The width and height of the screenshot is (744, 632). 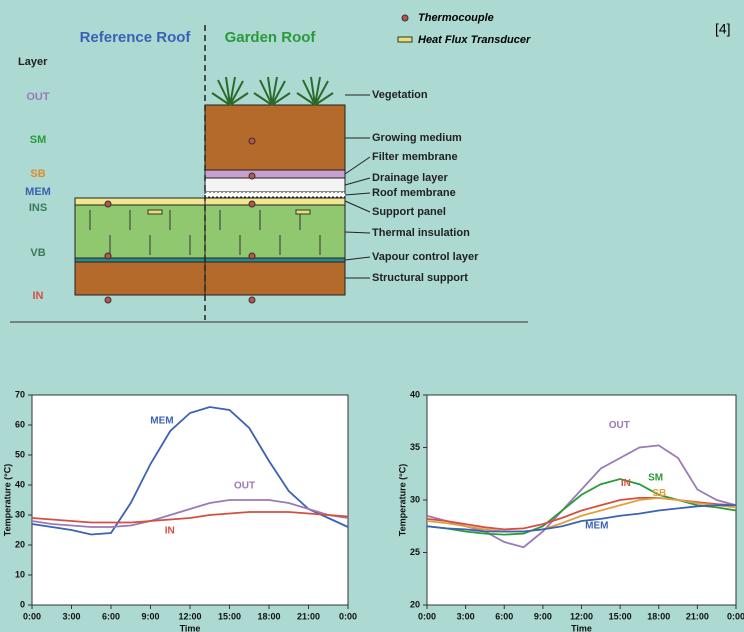 I want to click on callout: Thermal insulation, so click(x=421, y=233).